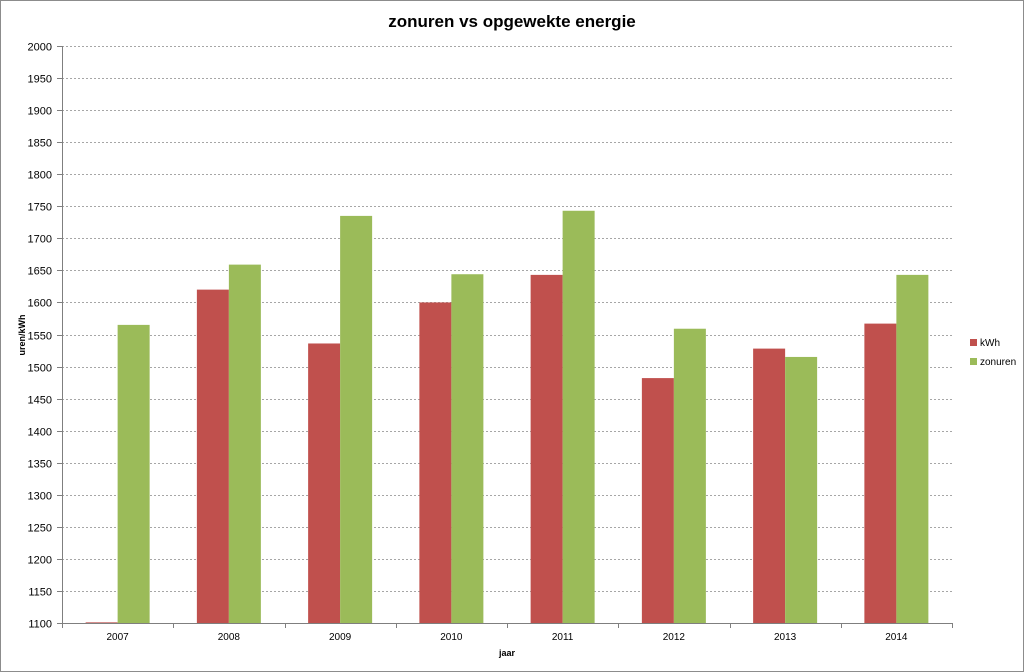 This screenshot has height=672, width=1024. I want to click on bar-zonuren-2013, so click(801, 489).